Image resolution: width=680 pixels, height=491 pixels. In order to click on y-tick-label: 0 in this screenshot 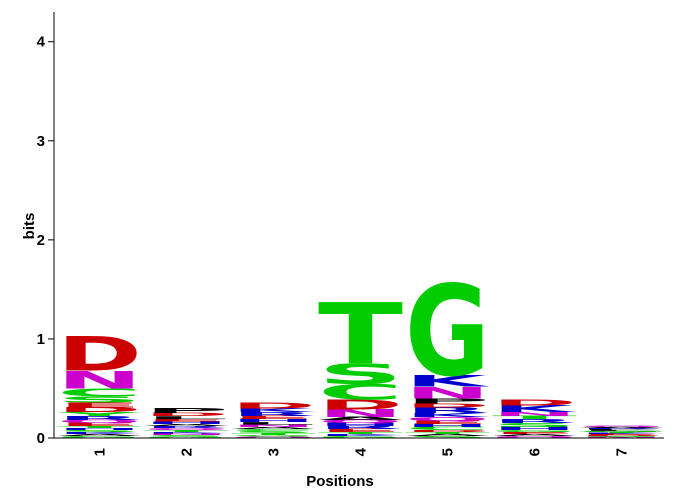, I will do `click(41, 438)`.